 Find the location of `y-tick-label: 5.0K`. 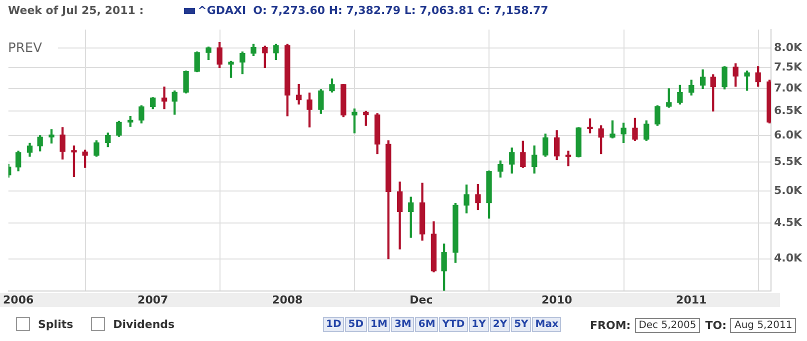

y-tick-label: 5.0K is located at coordinates (788, 190).